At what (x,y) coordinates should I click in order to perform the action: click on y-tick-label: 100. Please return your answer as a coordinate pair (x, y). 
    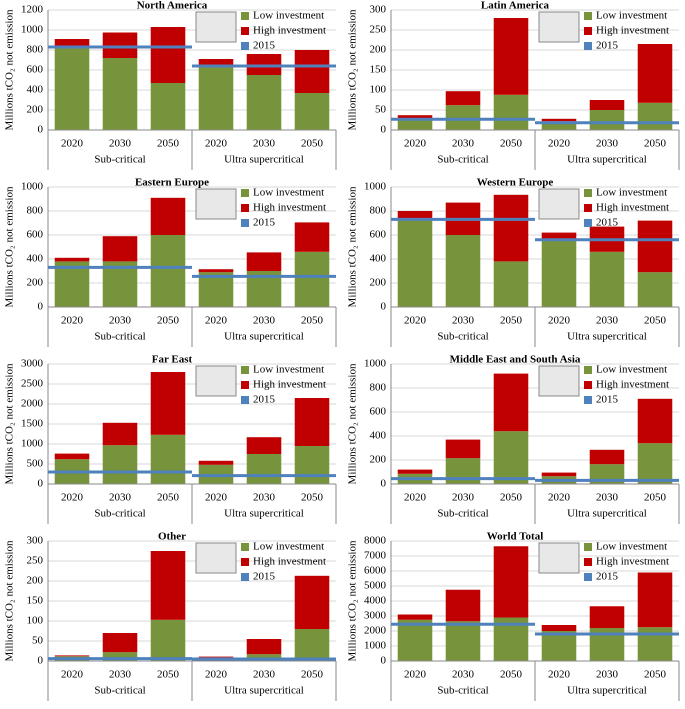
    Looking at the image, I should click on (35, 621).